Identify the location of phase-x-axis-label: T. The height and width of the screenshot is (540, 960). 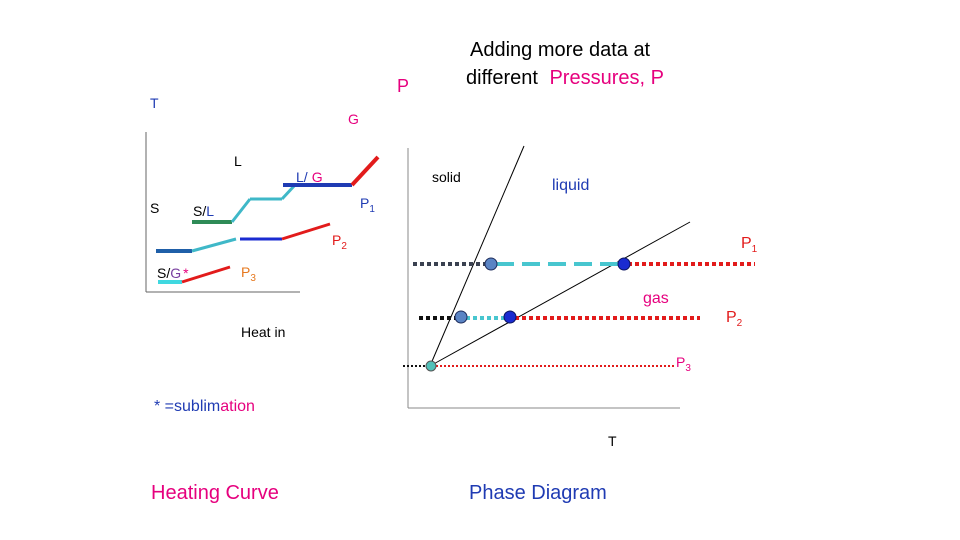
(612, 441).